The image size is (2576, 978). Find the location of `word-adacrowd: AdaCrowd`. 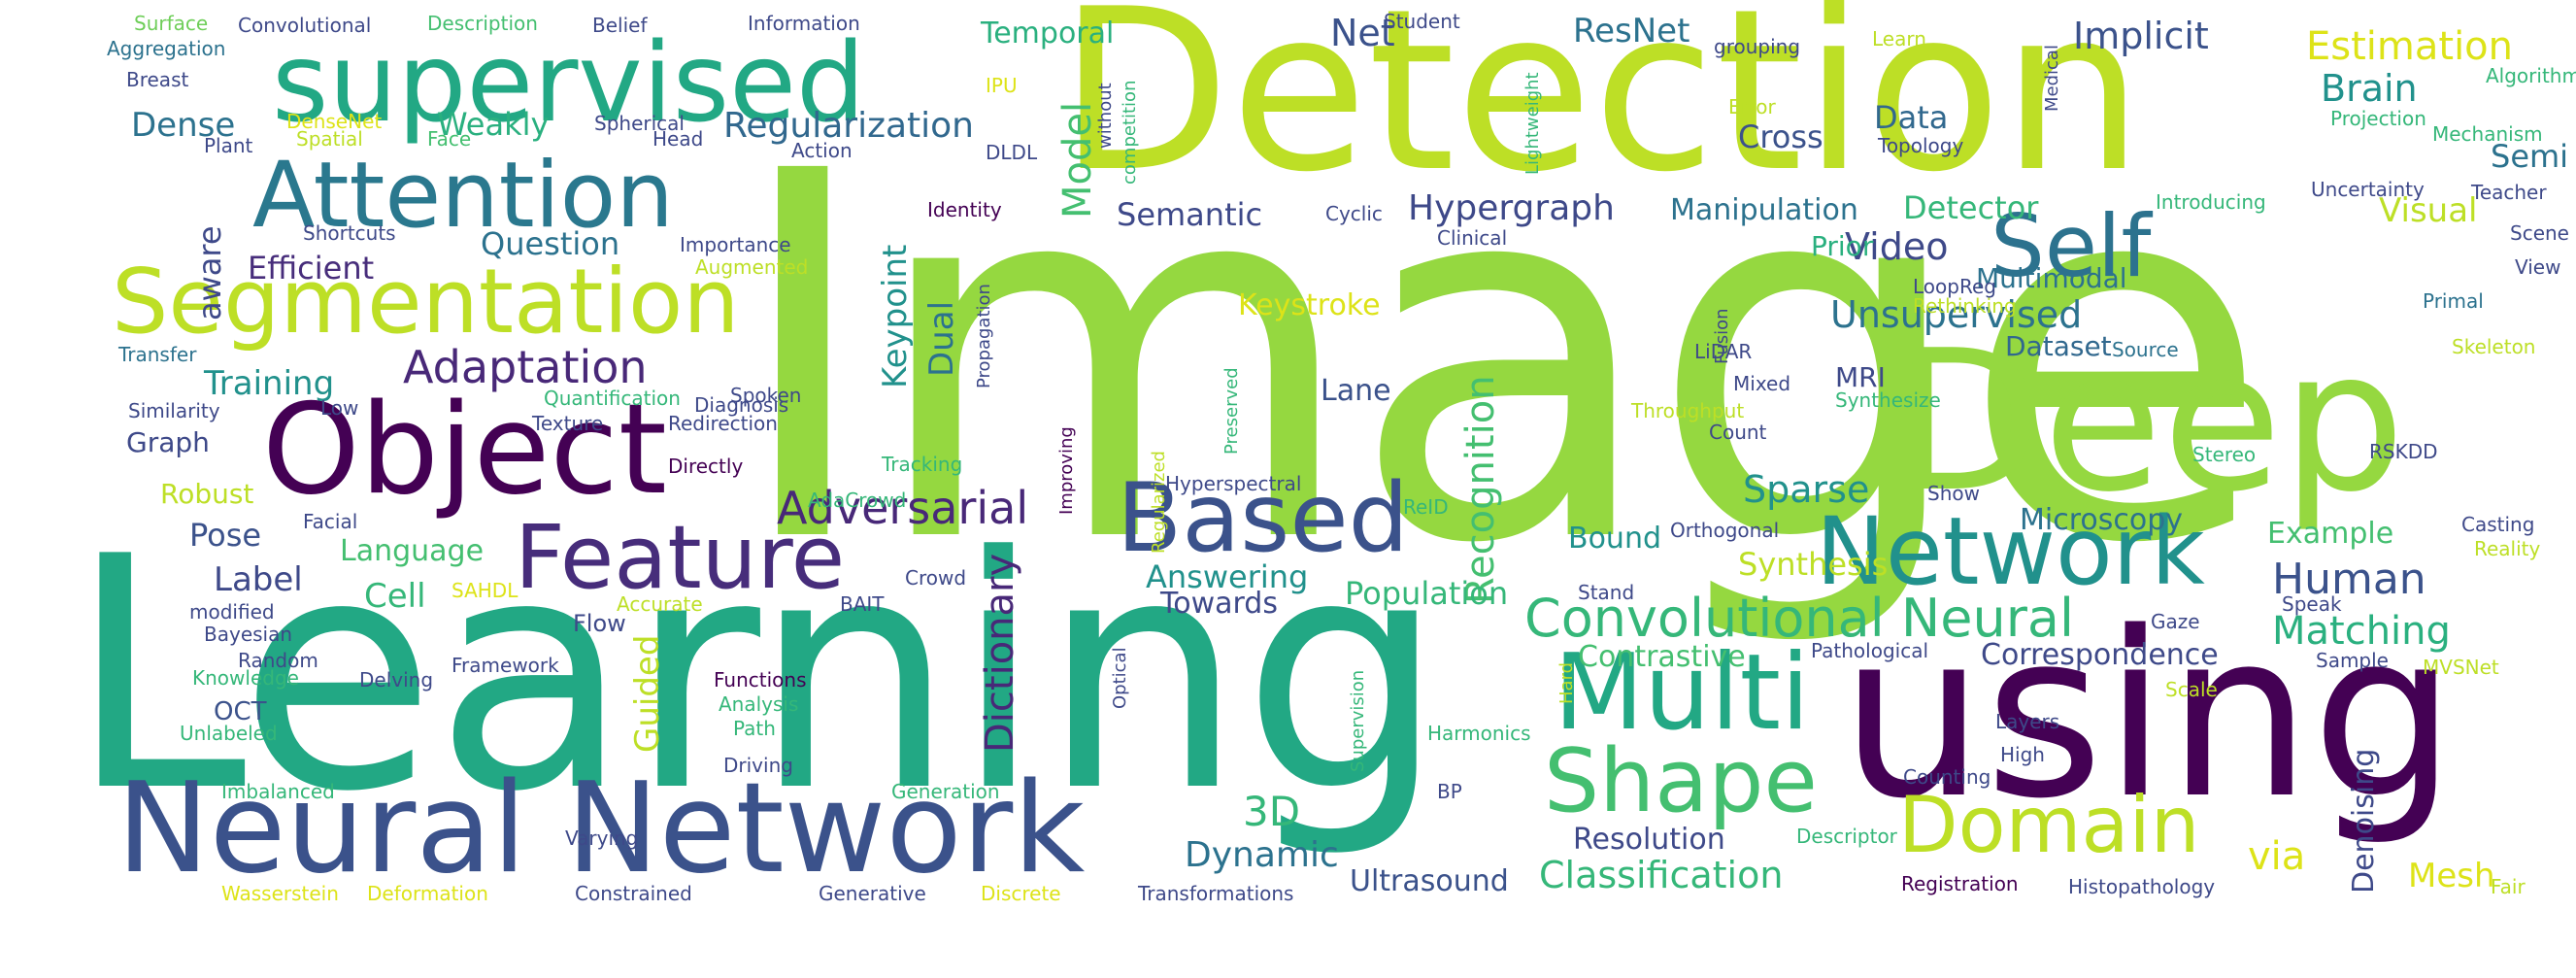

word-adacrowd: AdaCrowd is located at coordinates (858, 500).